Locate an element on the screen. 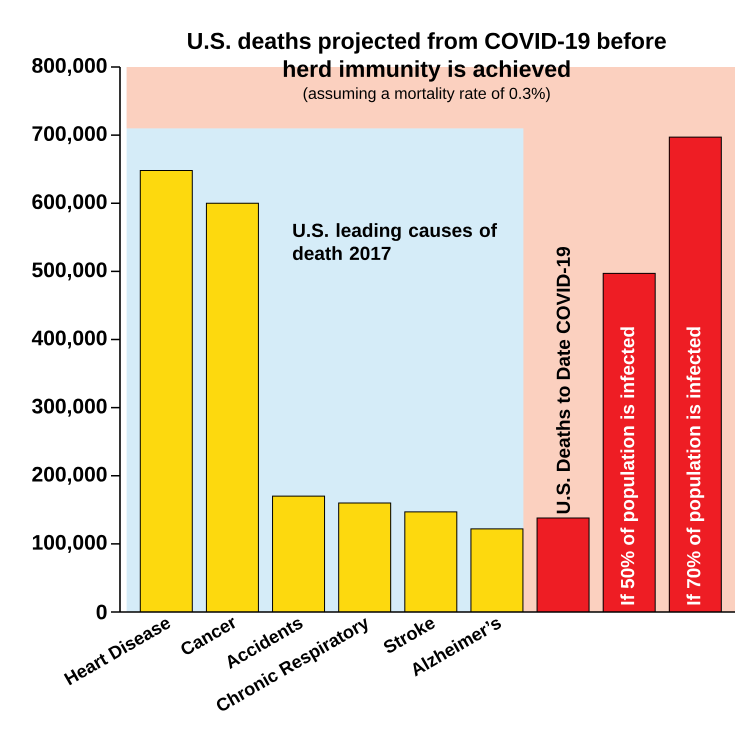 The width and height of the screenshot is (745, 729). series-label: U.S. leading causes of death 2017 is located at coordinates (395, 241).